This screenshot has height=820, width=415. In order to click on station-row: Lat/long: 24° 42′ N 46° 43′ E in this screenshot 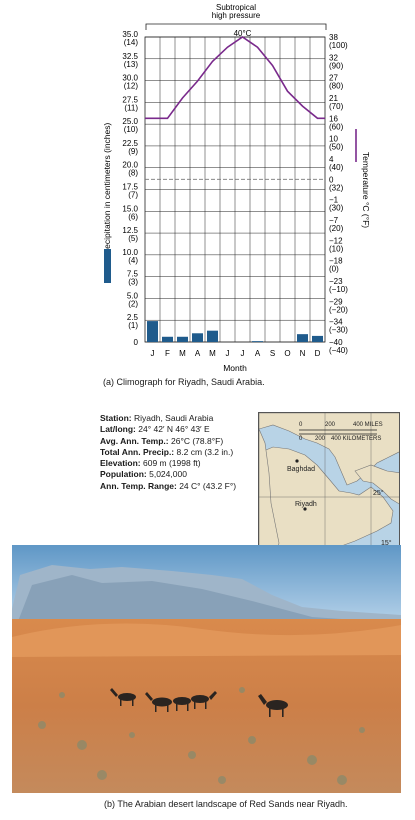, I will do `click(168, 429)`.